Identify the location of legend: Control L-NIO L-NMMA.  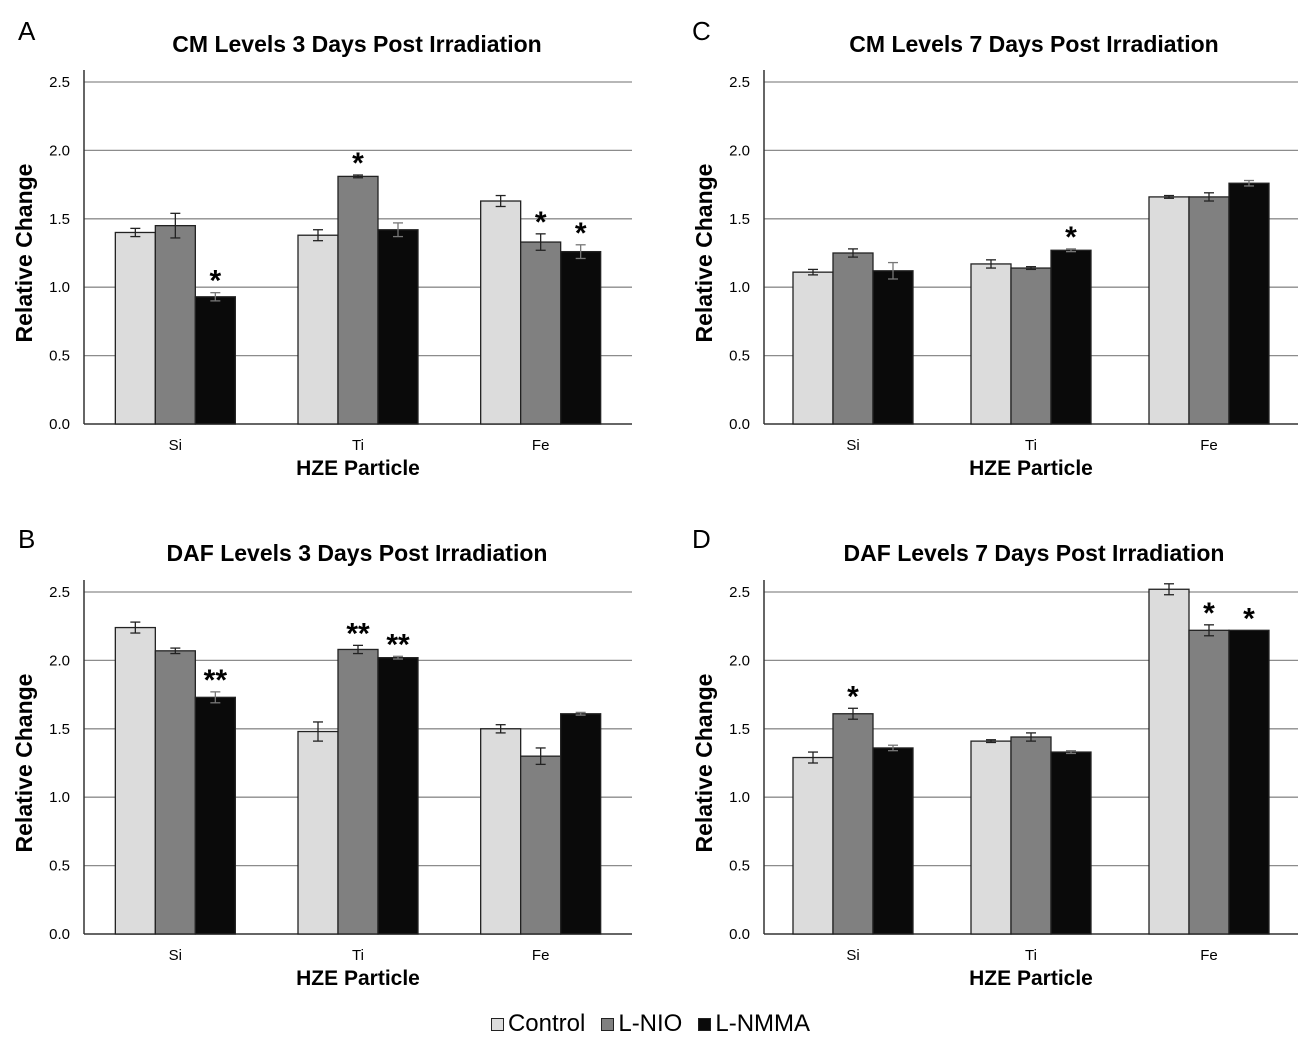
(650, 1024).